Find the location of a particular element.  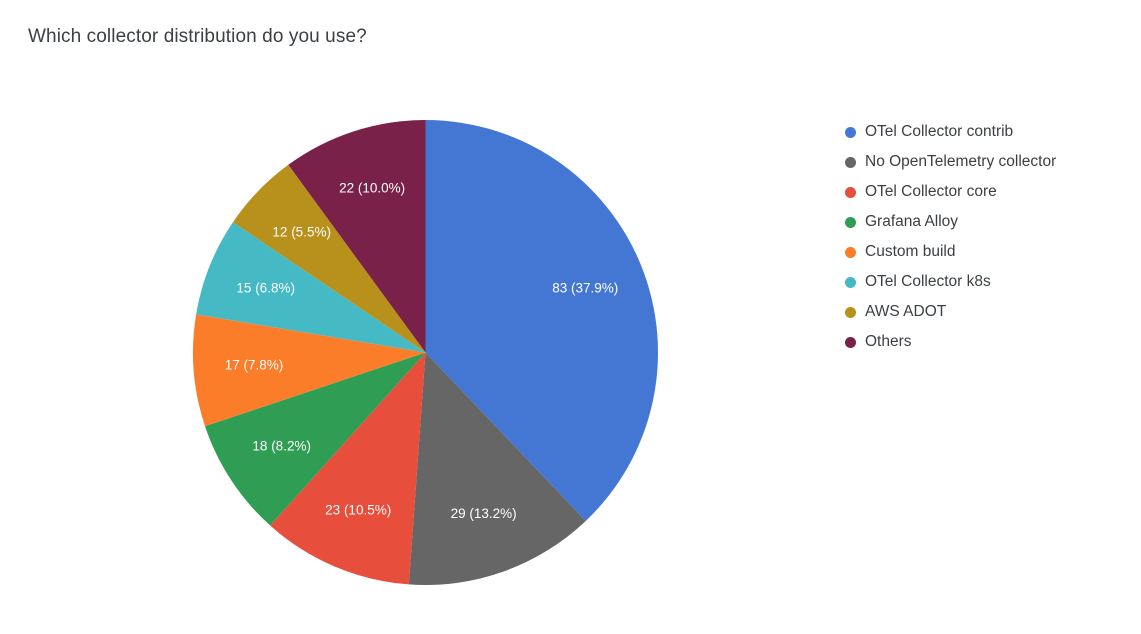

legend-label: OTel Collector contrib is located at coordinates (939, 131).